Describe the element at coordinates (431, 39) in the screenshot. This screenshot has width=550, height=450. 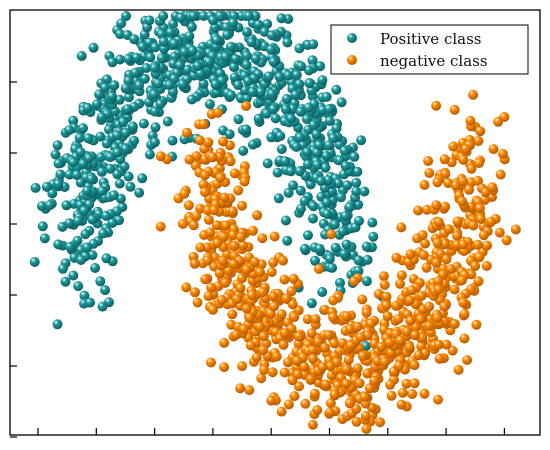
I see `legend-label-positive: Positive class` at that location.